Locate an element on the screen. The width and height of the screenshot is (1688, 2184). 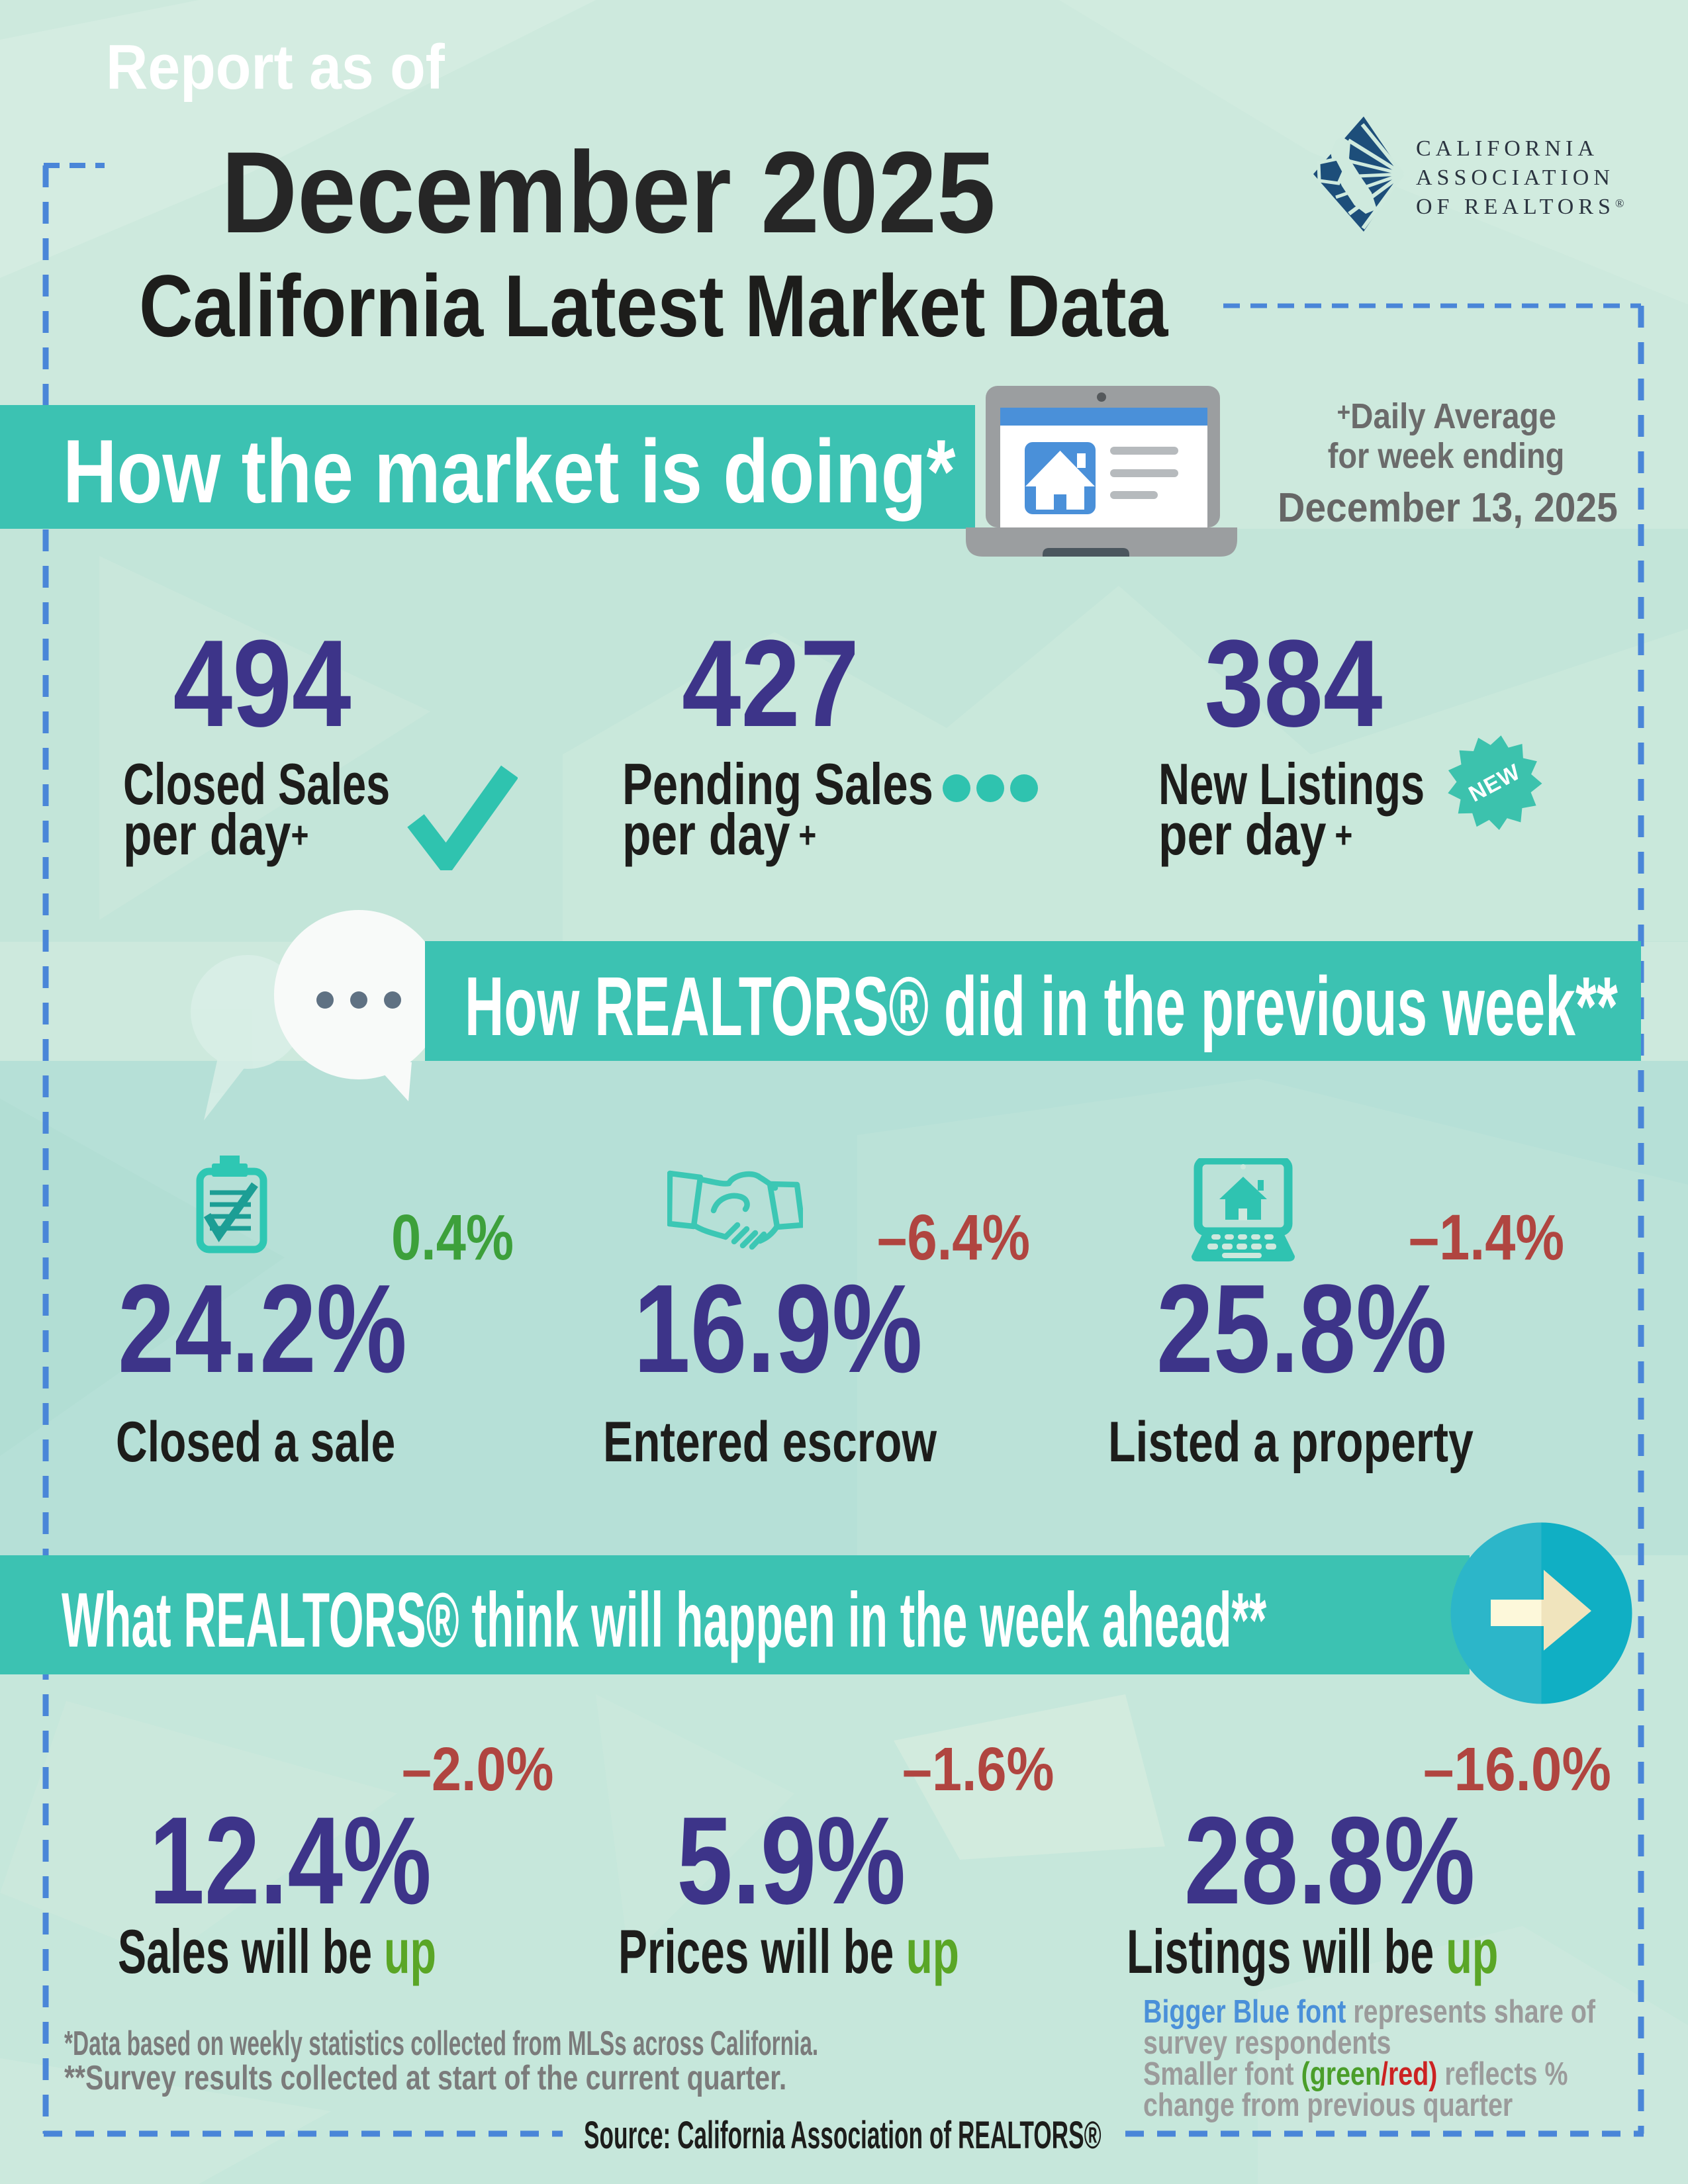
svg-text: CALIFORNIA is located at coordinates (1507, 148).